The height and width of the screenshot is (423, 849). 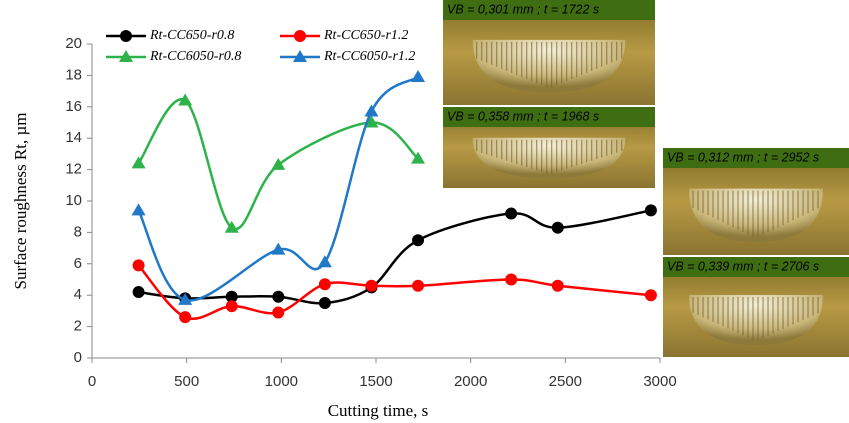 What do you see at coordinates (523, 116) in the screenshot?
I see `inset-caption: VB = 0,358 mm ; t = 1968 s` at bounding box center [523, 116].